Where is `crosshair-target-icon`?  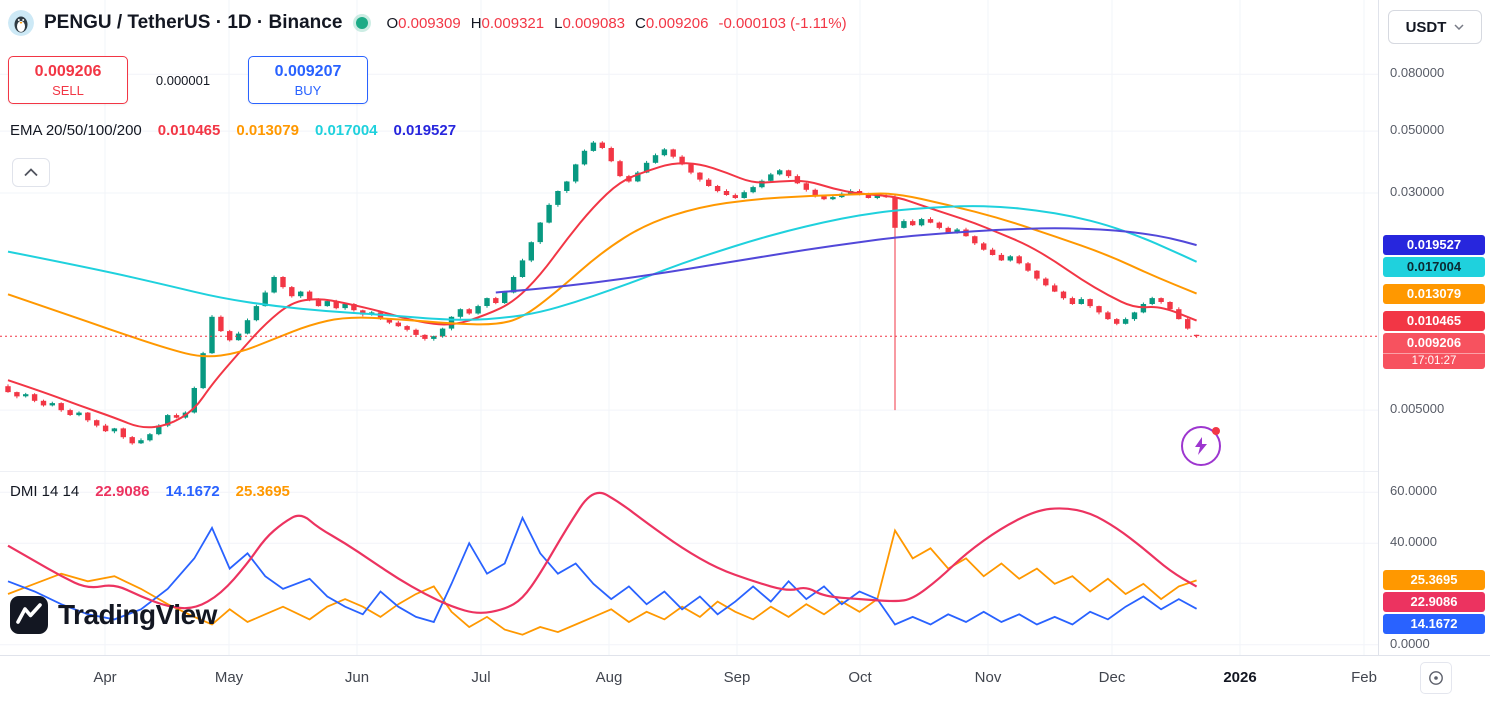
crosshair-target-icon is located at coordinates (1436, 678).